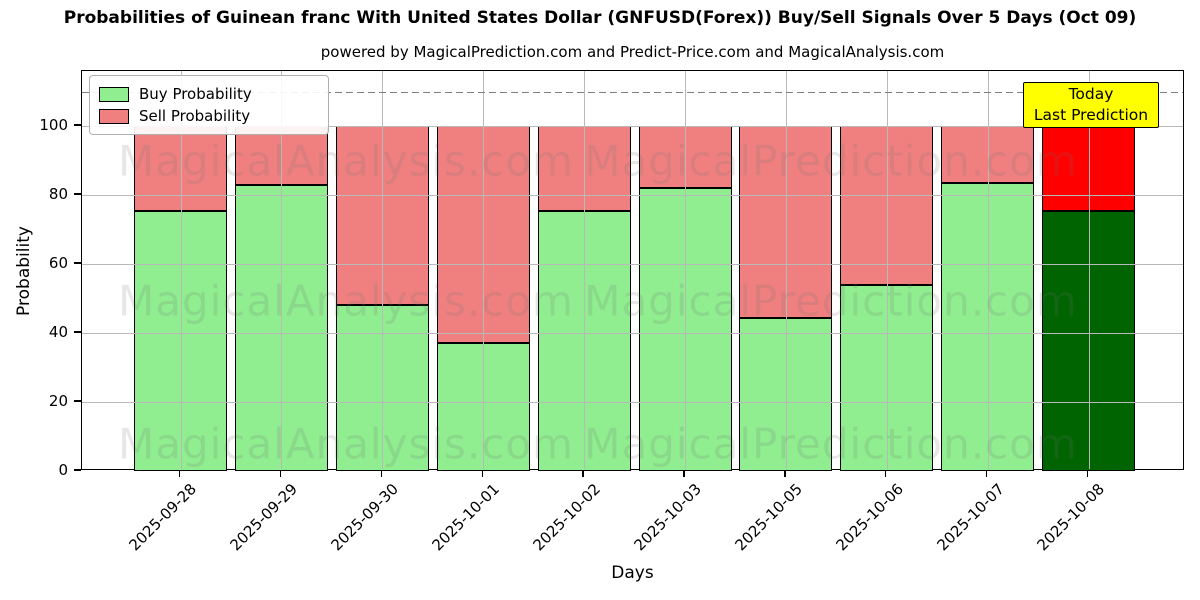 The height and width of the screenshot is (600, 1200). Describe the element at coordinates (970, 517) in the screenshot. I see `x-tick-label-2025-10-07: 2025-10-07` at that location.